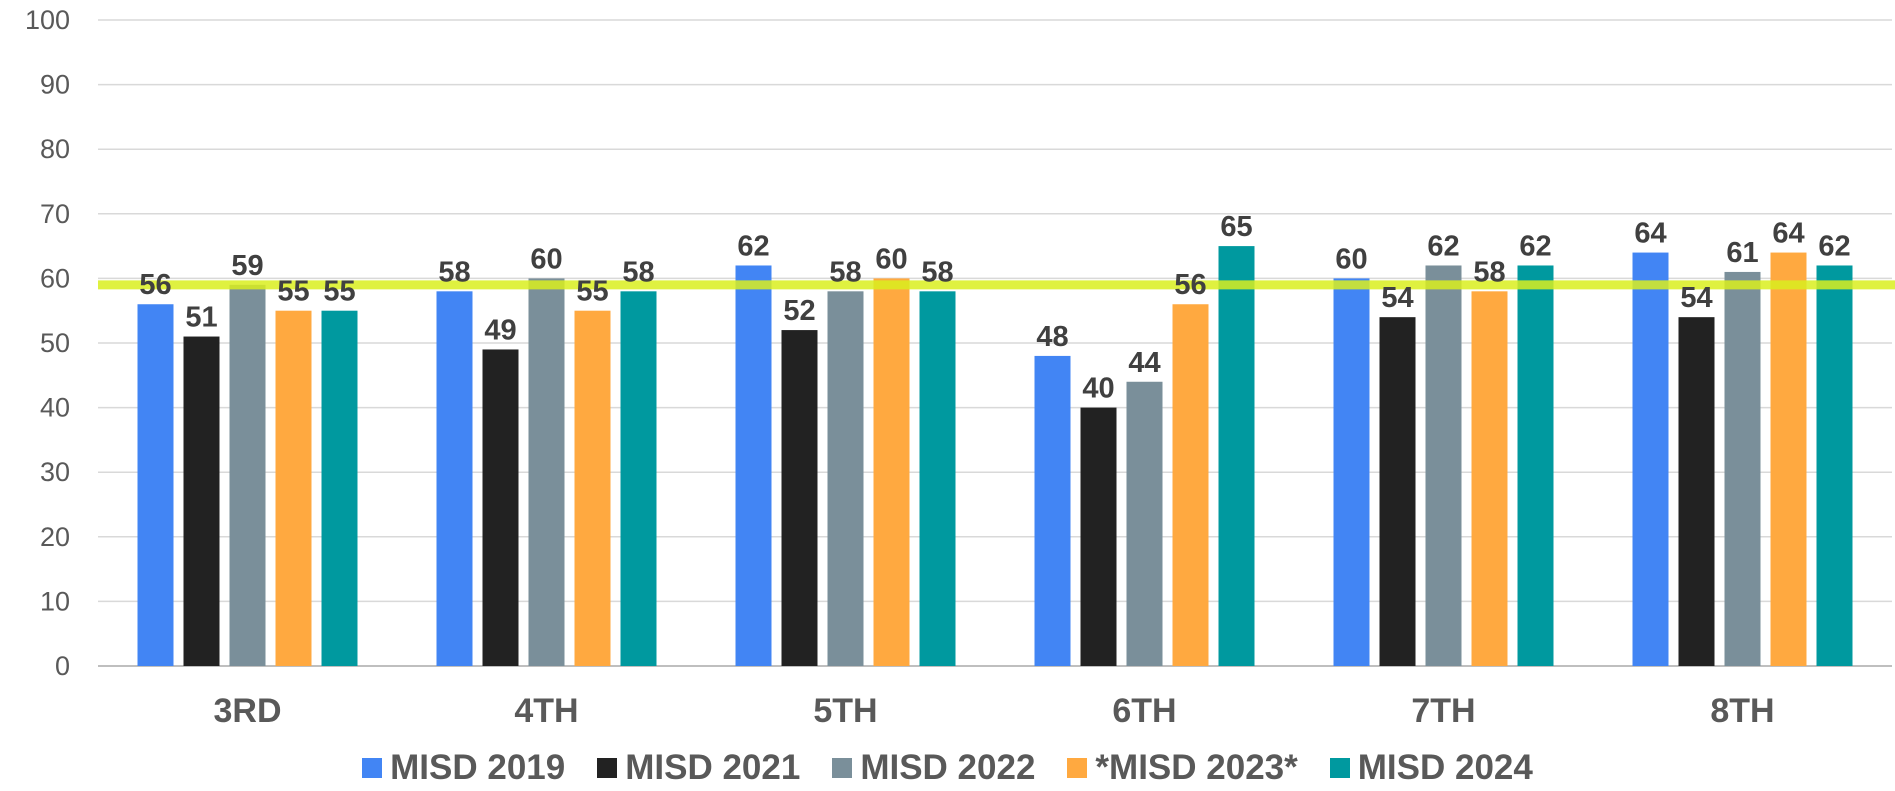 The image size is (1895, 791). Describe the element at coordinates (47, 20) in the screenshot. I see `y-tick-label: 100` at that location.